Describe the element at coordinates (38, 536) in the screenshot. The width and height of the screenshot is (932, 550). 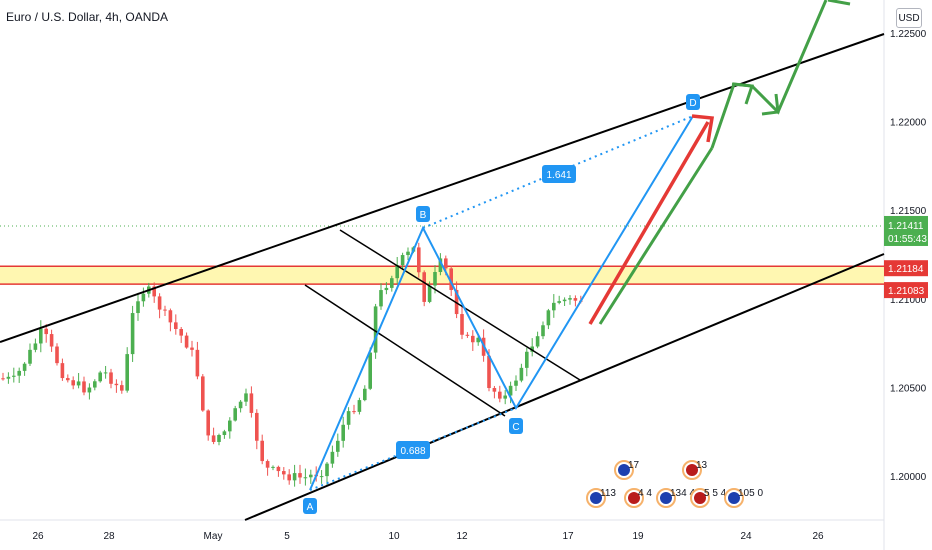
I see `x-tick-label: 26` at that location.